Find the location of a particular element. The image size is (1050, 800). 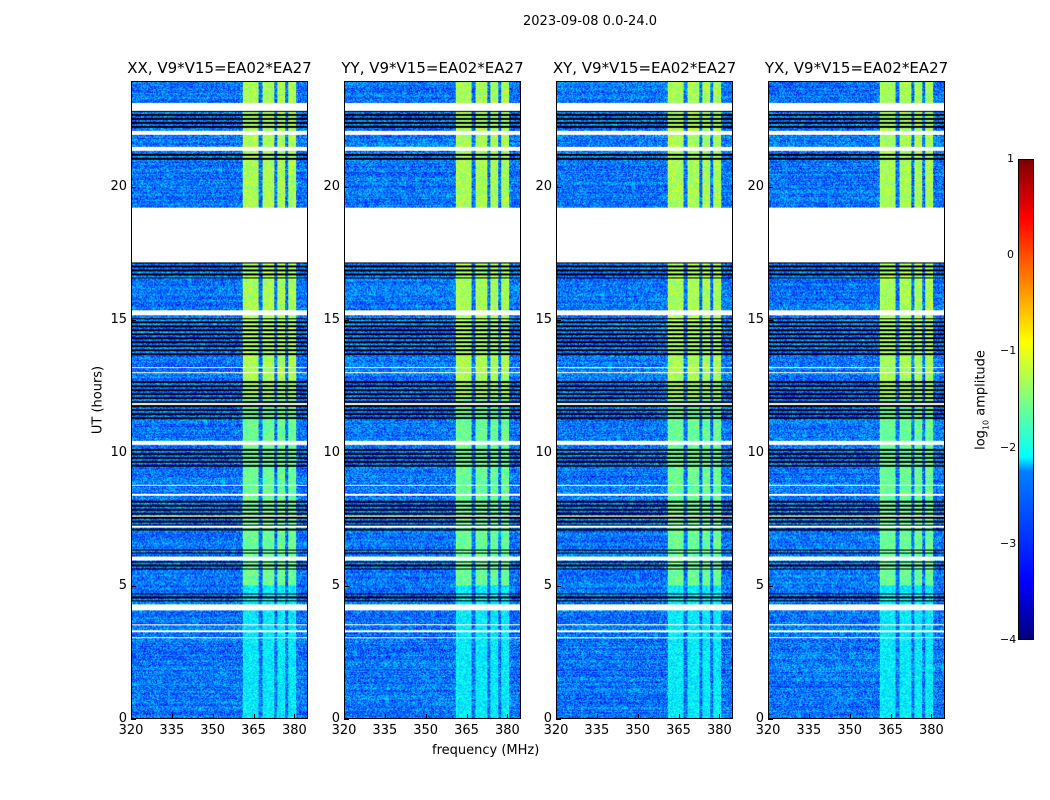

colorbar-tick-label: −2 is located at coordinates (1008, 447).